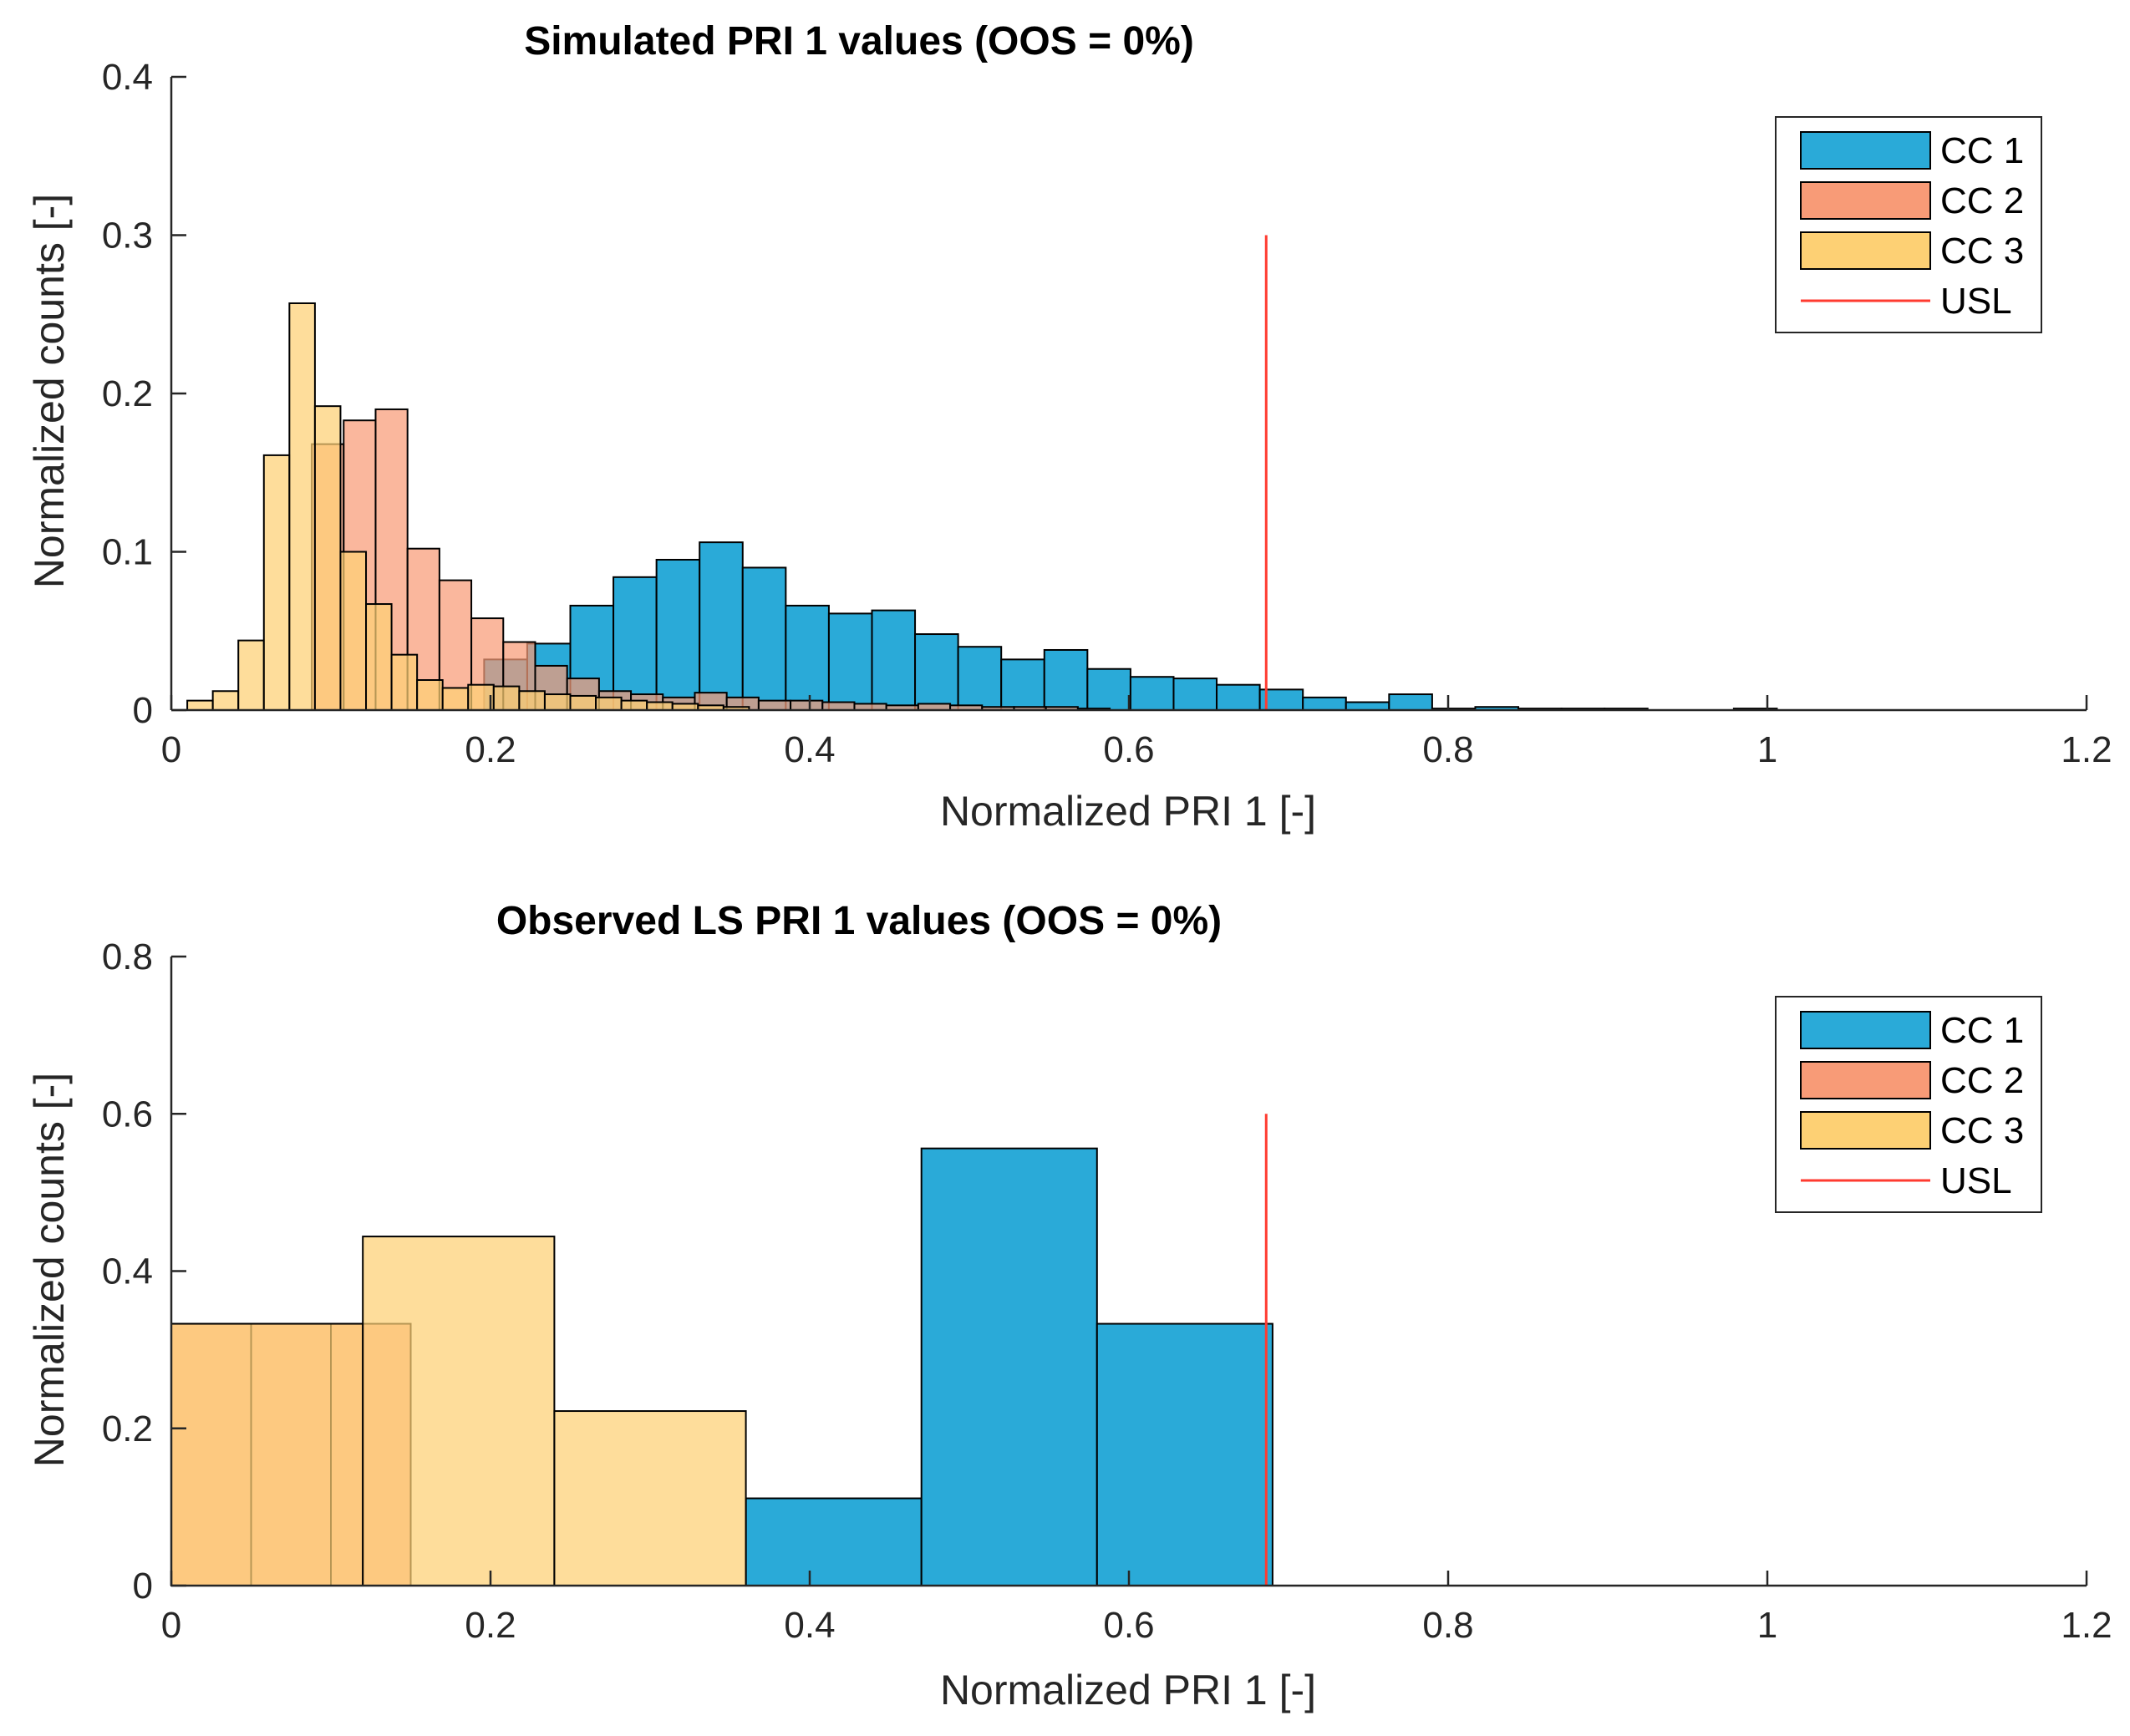  Describe the element at coordinates (50, 391) in the screenshot. I see `top-y-axis-label: Normalized counts [-]` at that location.